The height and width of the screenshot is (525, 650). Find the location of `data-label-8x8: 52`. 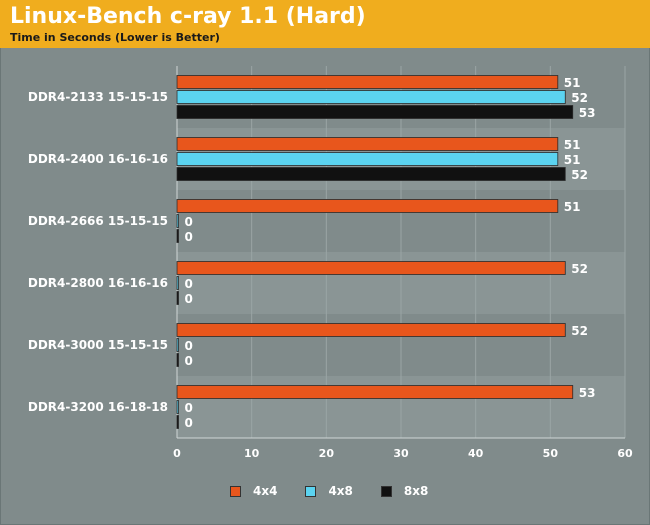

data-label-8x8: 52 is located at coordinates (579, 175).